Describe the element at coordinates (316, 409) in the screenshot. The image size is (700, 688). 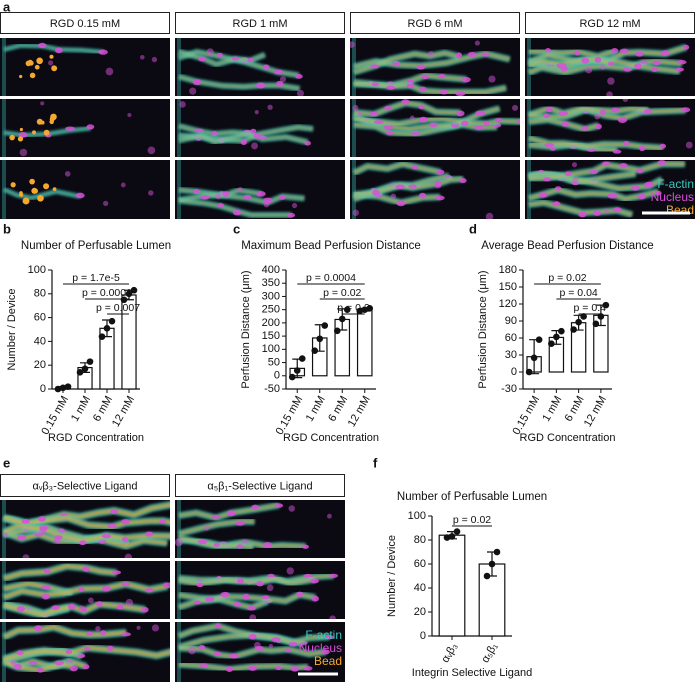
I see `x-tick-label: 1 mM` at that location.